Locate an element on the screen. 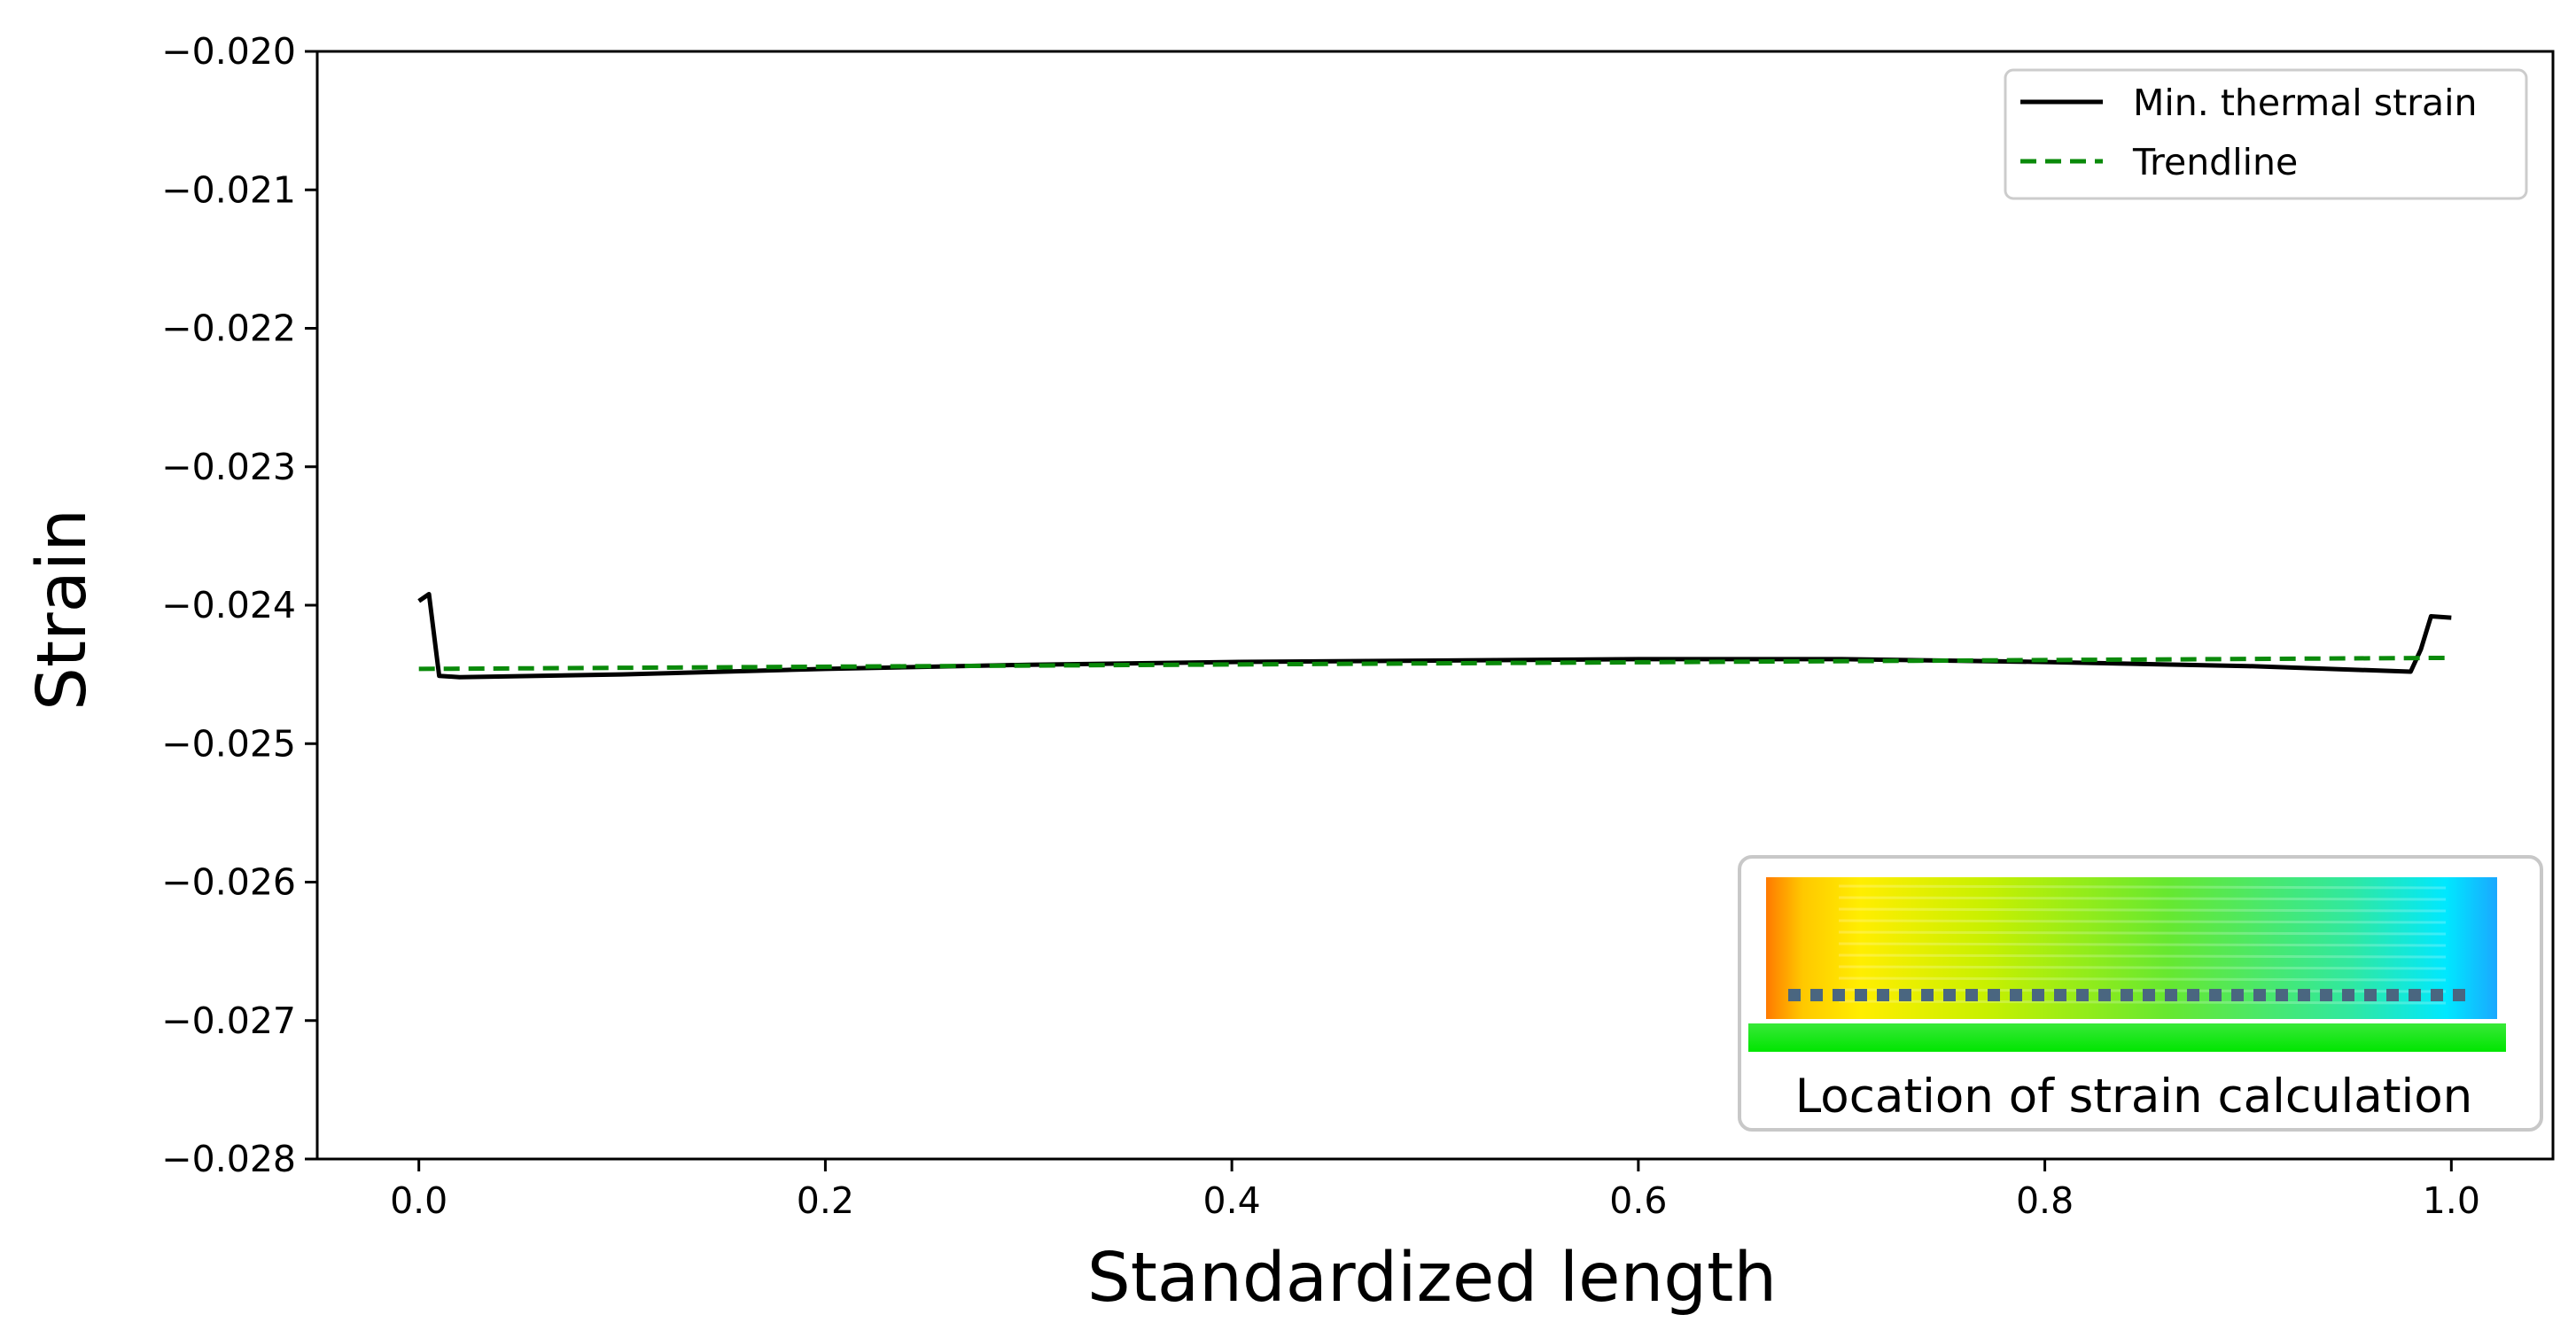 The image size is (2576, 1338). y-tick-label: −0.021 is located at coordinates (228, 190).